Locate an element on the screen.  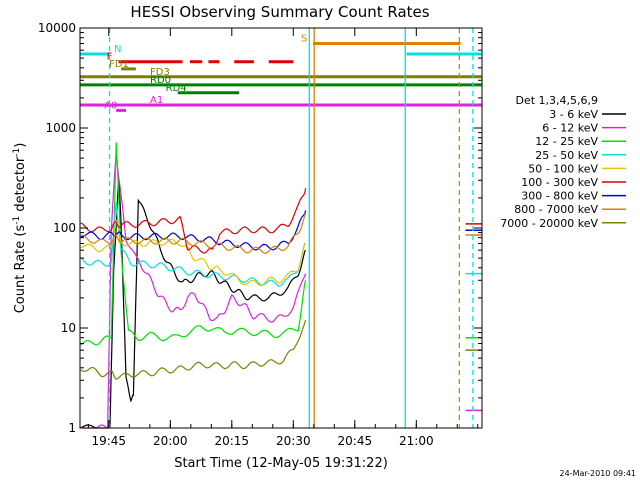
y-tick-label-100: 100 is located at coordinates (64, 228).